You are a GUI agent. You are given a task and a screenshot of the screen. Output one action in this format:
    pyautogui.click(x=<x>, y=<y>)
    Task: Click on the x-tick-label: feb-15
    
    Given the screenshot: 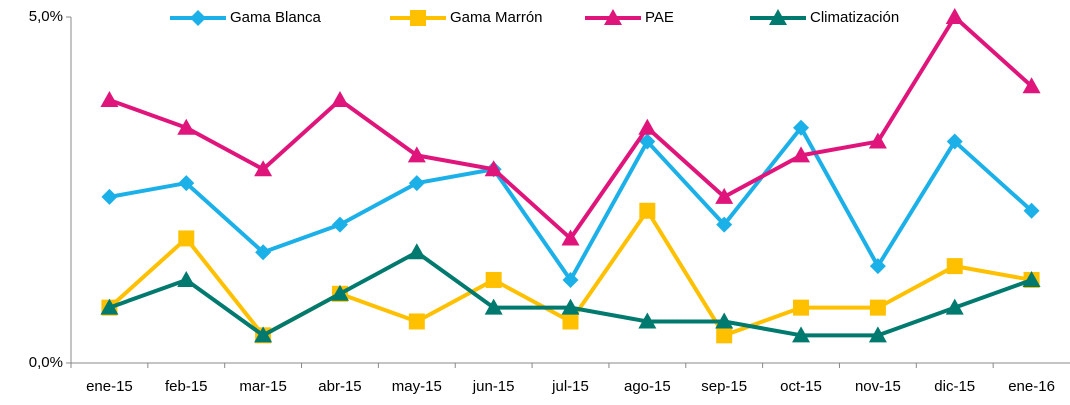 What is the action you would take?
    pyautogui.click(x=186, y=386)
    